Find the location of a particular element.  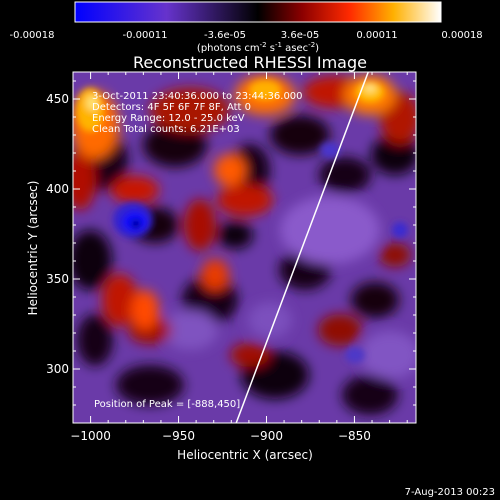

plot-title: Reconstructed RHESSI Image is located at coordinates (250, 62).